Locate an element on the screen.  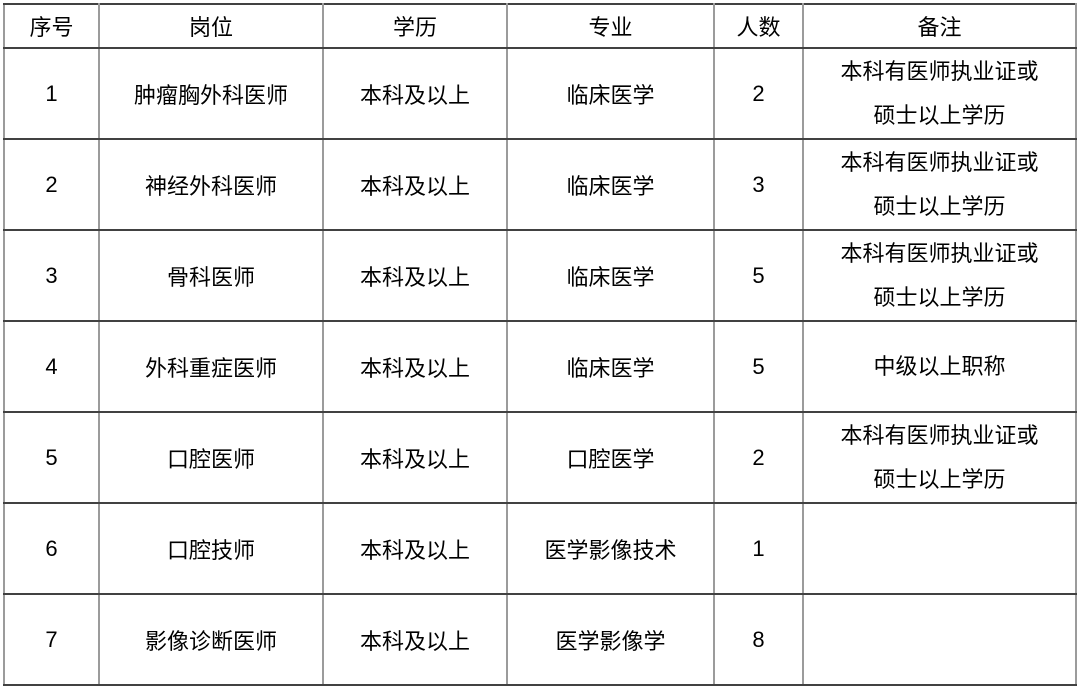
remark-text: 中级以上职称 is located at coordinates (939, 366).